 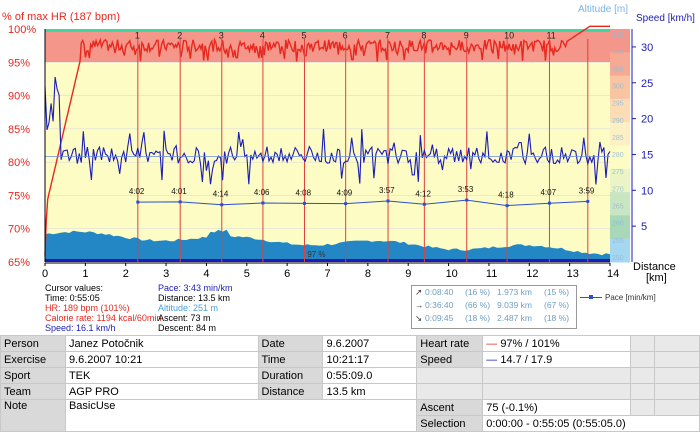 What do you see at coordinates (184, 318) in the screenshot?
I see `cursor-ascent: Ascent: 73 m` at bounding box center [184, 318].